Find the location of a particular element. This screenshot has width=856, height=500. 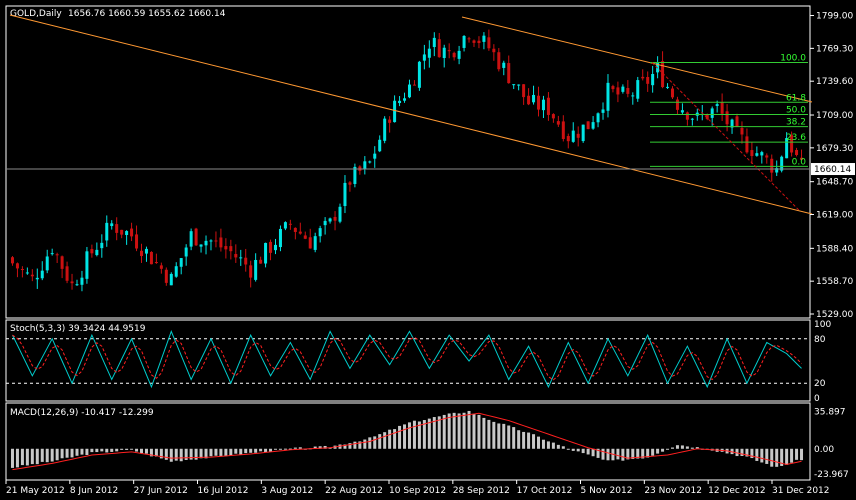

fib-level-label: 50.0 is located at coordinates (796, 110).